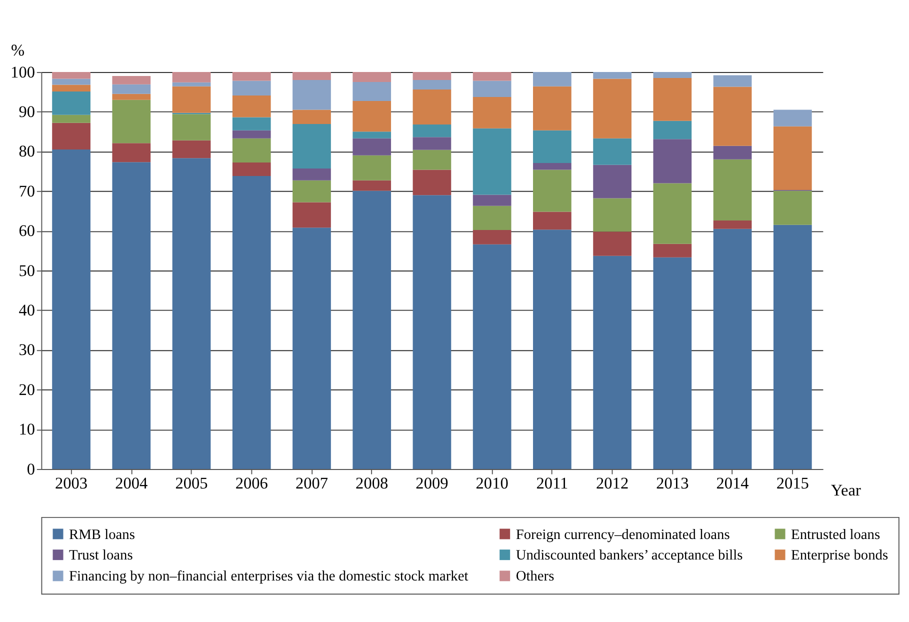 The width and height of the screenshot is (909, 622). What do you see at coordinates (839, 556) in the screenshot?
I see `legend-label: Enterprise bonds` at bounding box center [839, 556].